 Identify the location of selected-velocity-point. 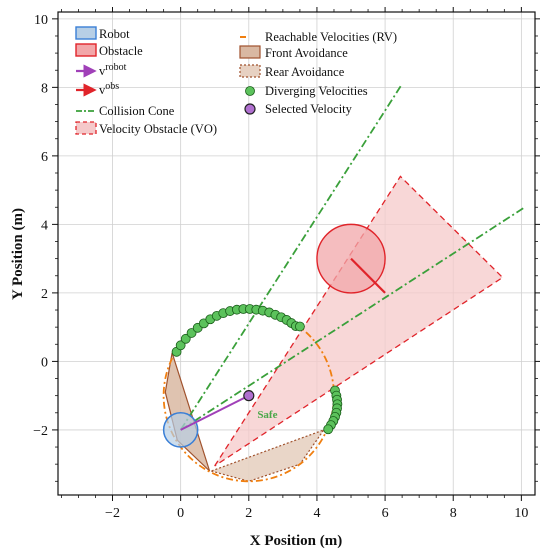
(249, 396).